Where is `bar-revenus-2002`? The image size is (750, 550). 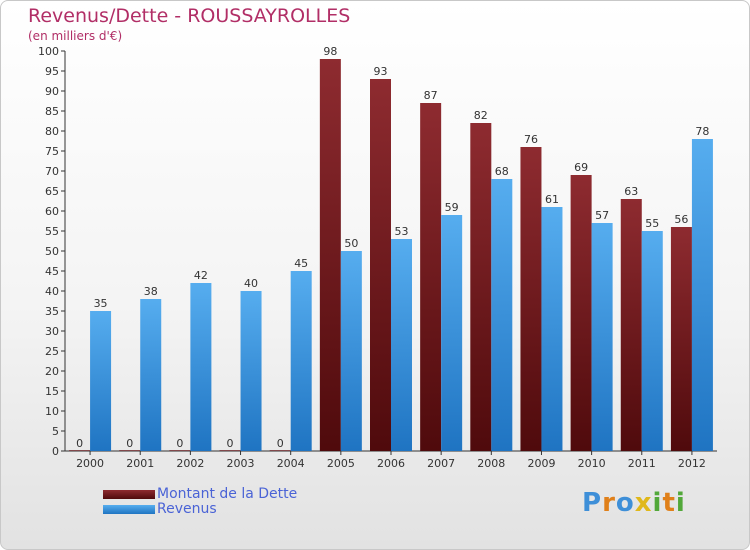
bar-revenus-2002 is located at coordinates (201, 367).